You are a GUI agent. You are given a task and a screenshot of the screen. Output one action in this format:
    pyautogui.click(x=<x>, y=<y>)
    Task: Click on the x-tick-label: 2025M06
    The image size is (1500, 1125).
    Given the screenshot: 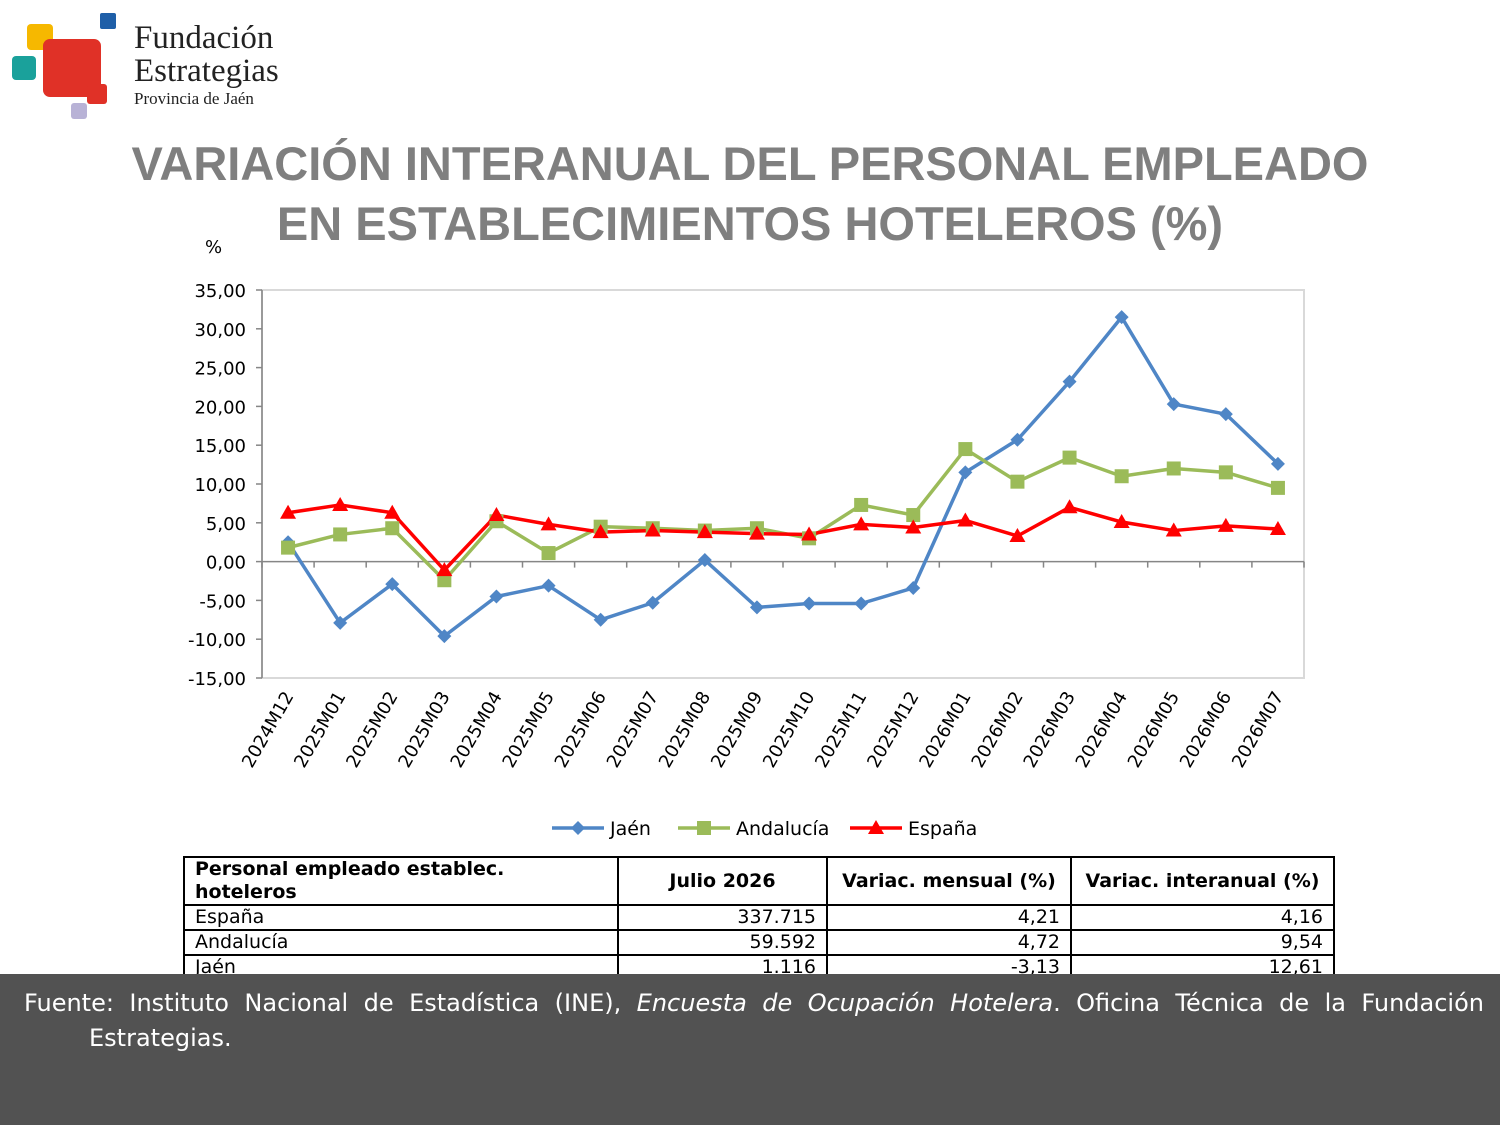 What is the action you would take?
    pyautogui.click(x=581, y=729)
    